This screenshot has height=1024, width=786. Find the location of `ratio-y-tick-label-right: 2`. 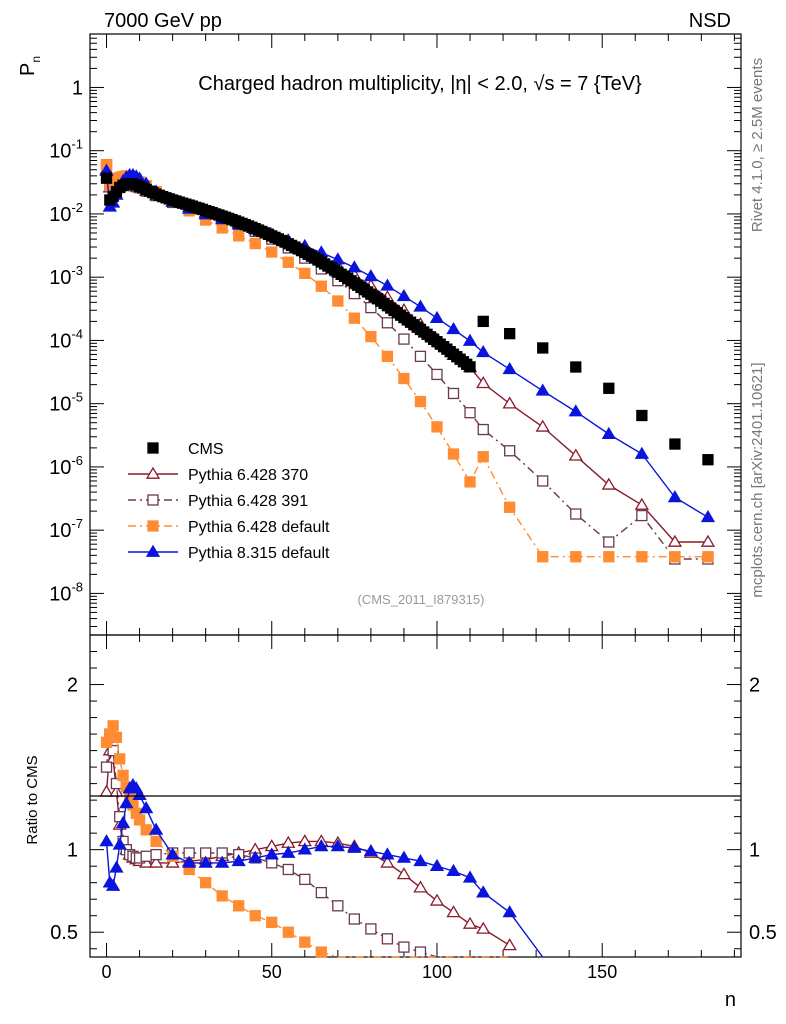

ratio-y-tick-label-right: 2 is located at coordinates (754, 686).